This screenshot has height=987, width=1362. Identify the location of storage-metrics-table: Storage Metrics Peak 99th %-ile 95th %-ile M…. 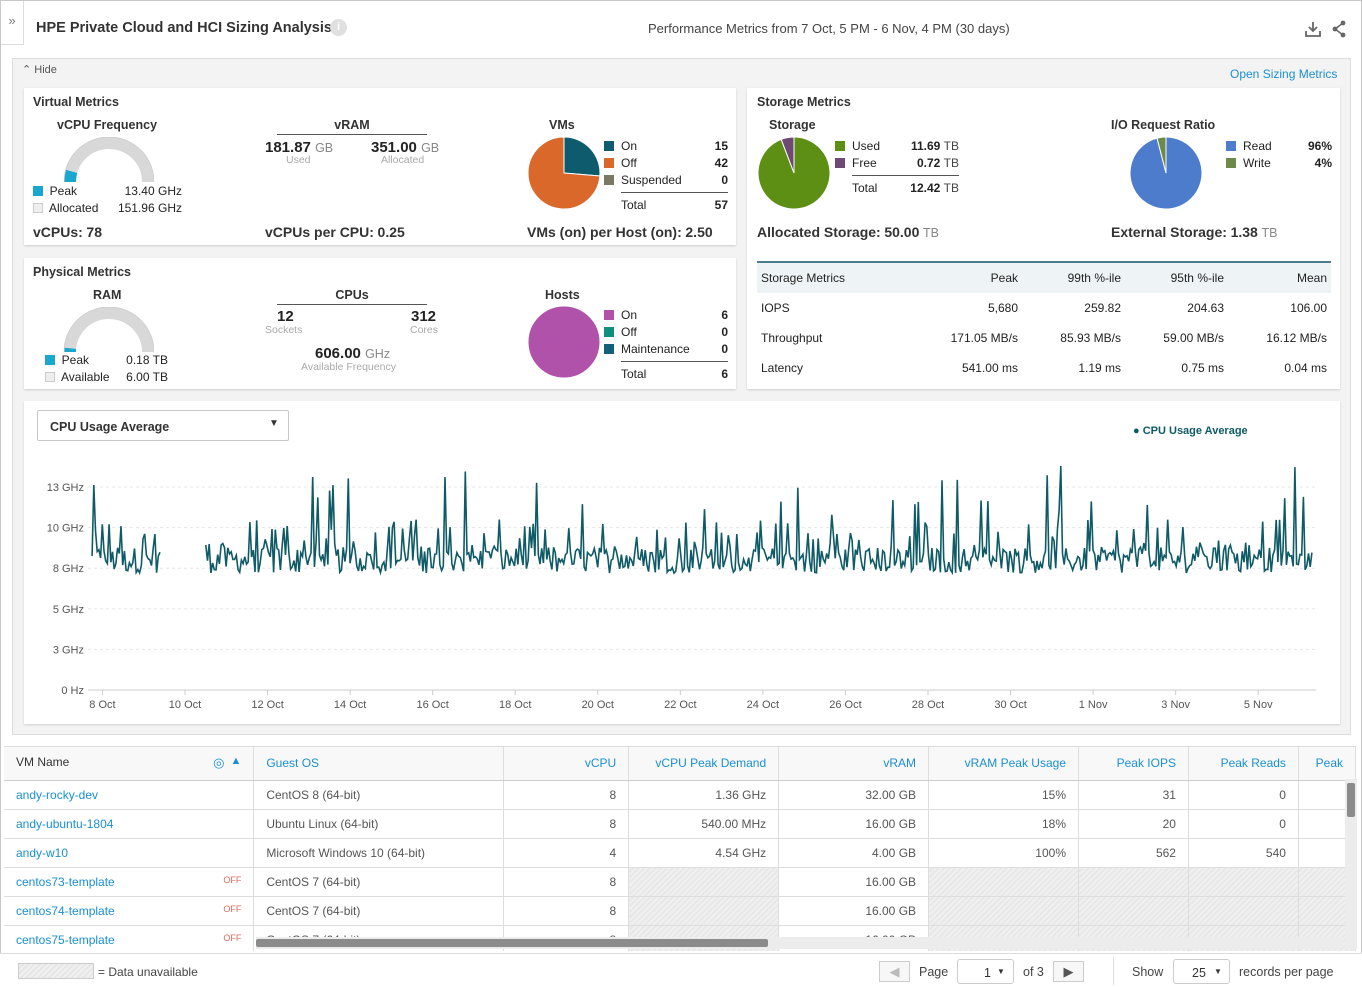
(1044, 323).